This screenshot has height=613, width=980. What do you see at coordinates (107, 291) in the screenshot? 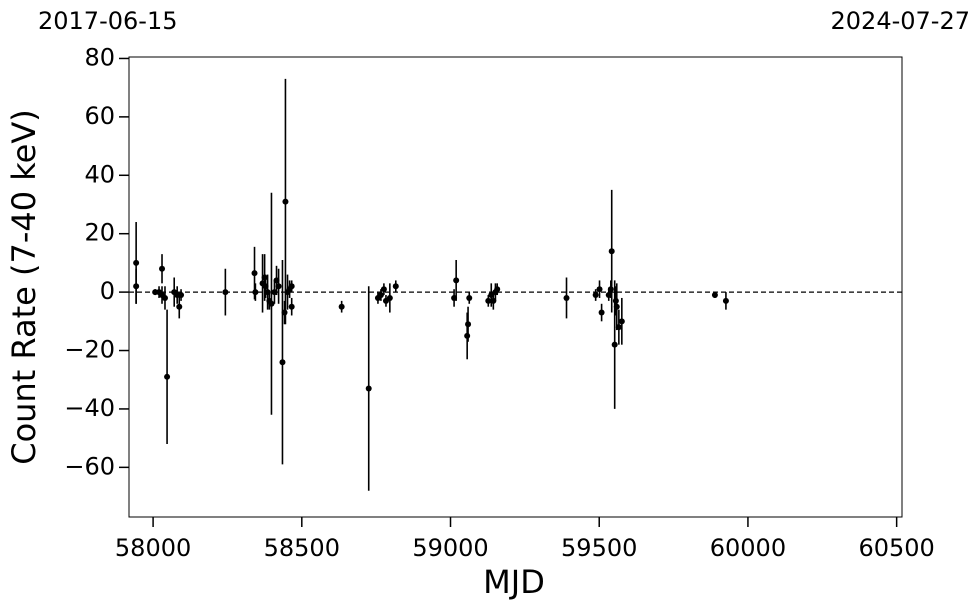
I see `y-tick-label: 0` at bounding box center [107, 291].